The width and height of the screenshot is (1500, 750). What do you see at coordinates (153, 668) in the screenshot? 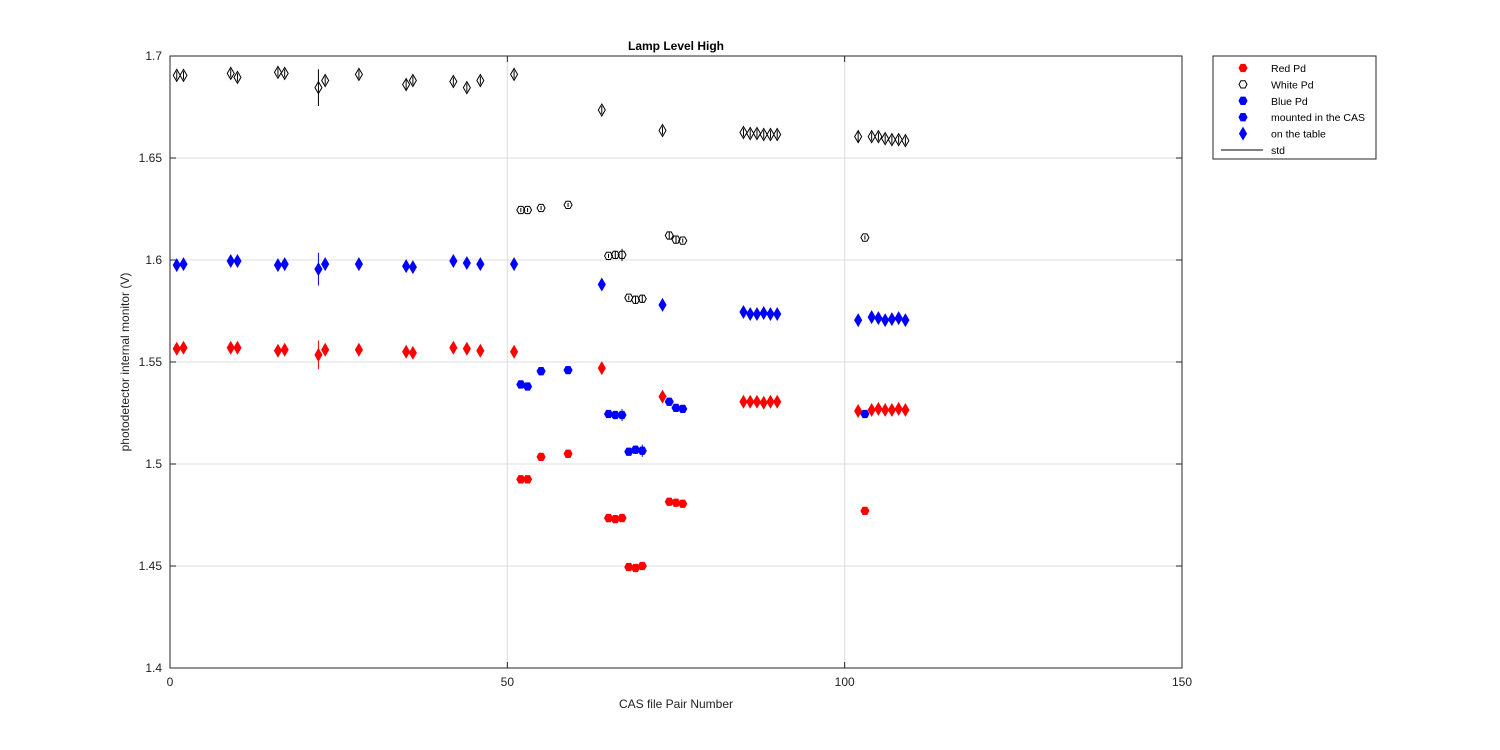
I see `y-tick-label: 1.4` at bounding box center [153, 668].